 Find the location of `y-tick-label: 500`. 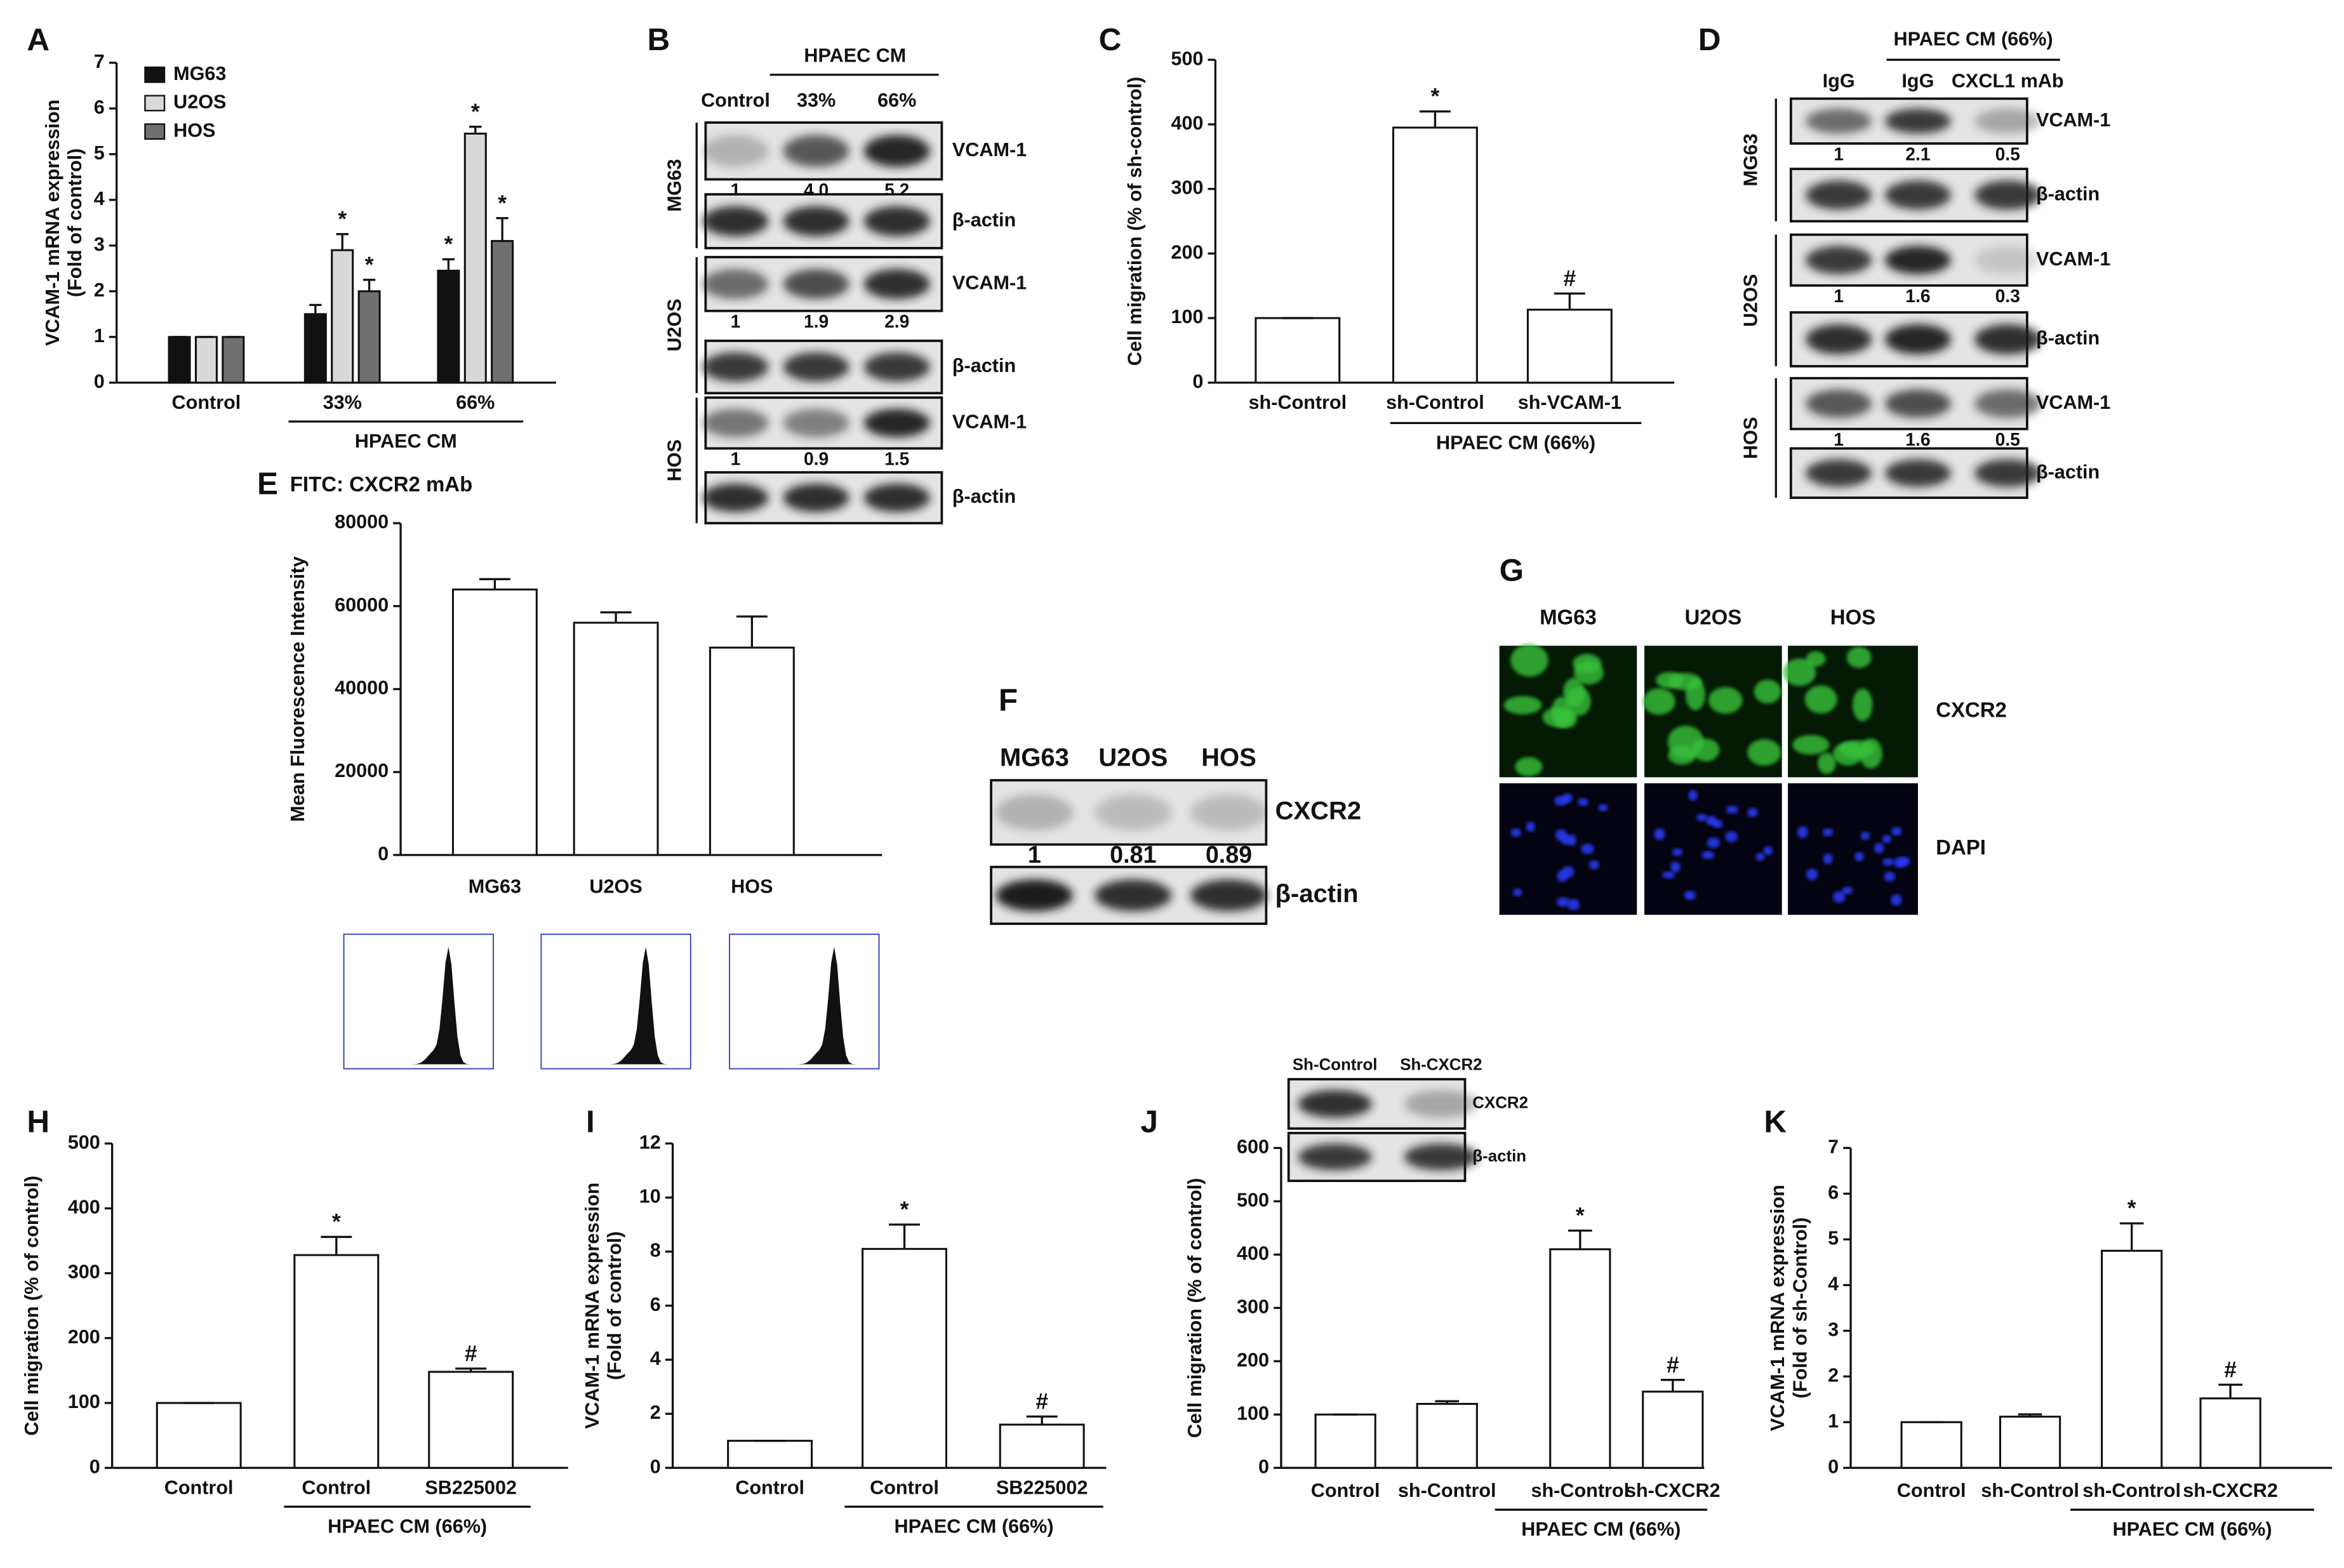

y-tick-label: 500 is located at coordinates (1187, 58).